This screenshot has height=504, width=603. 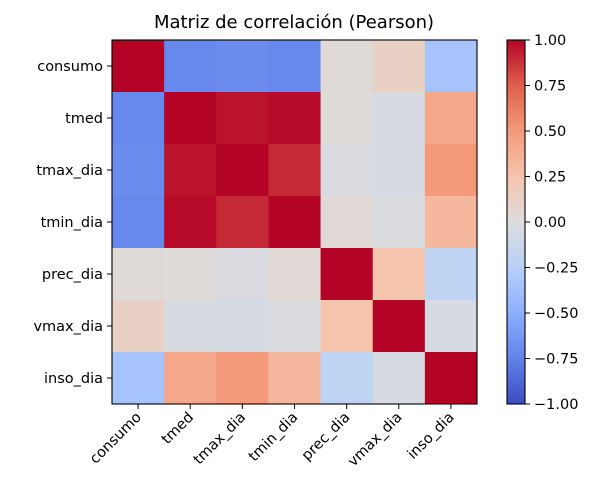 What do you see at coordinates (294, 22) in the screenshot?
I see `chart-title: Matriz de correlación (Pearson)` at bounding box center [294, 22].